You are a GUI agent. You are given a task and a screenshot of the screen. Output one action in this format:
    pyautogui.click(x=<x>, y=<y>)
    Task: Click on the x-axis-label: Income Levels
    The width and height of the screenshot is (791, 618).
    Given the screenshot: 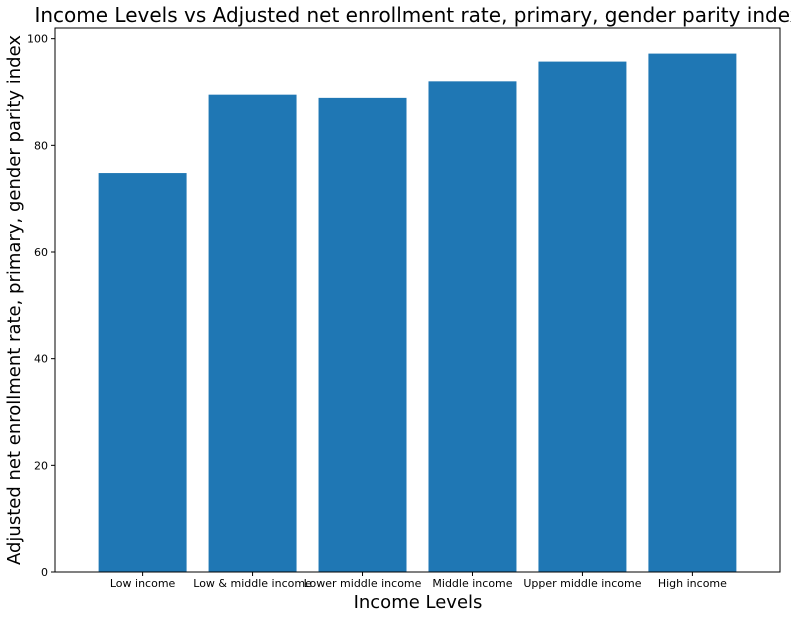 What is the action you would take?
    pyautogui.click(x=418, y=602)
    